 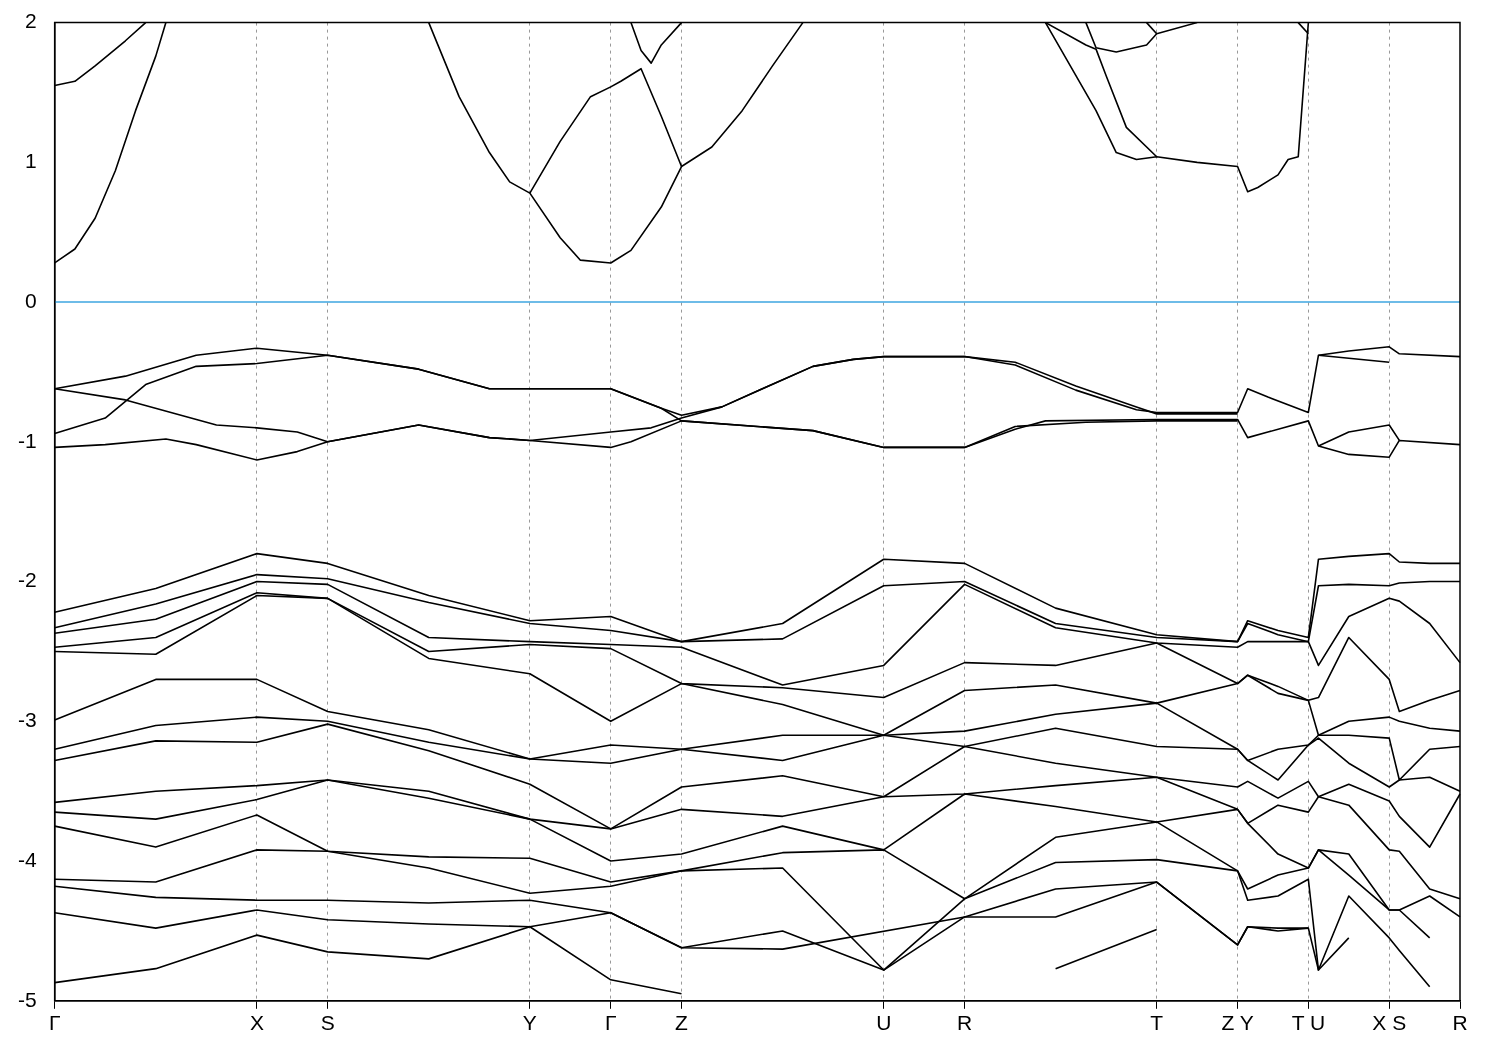 What do you see at coordinates (30, 161) in the screenshot?
I see `y-tick-label: 1` at bounding box center [30, 161].